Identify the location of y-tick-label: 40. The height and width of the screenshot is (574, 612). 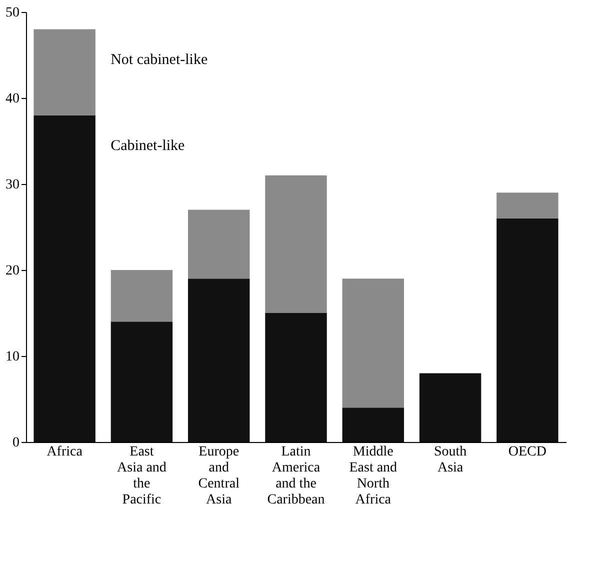
(13, 99).